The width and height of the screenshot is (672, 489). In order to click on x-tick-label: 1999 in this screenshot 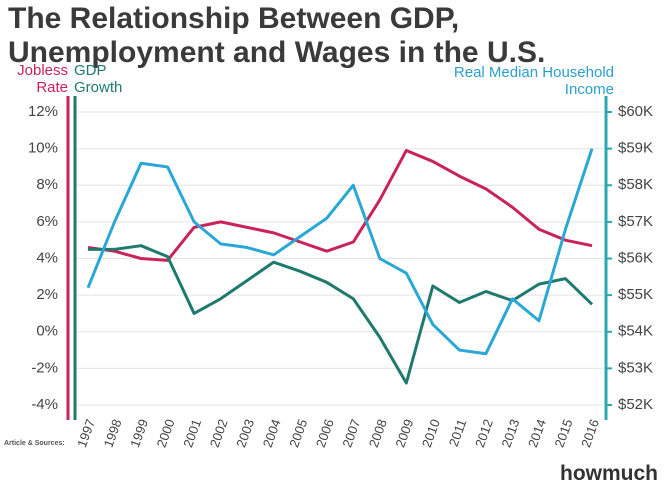, I will do `click(139, 433)`.